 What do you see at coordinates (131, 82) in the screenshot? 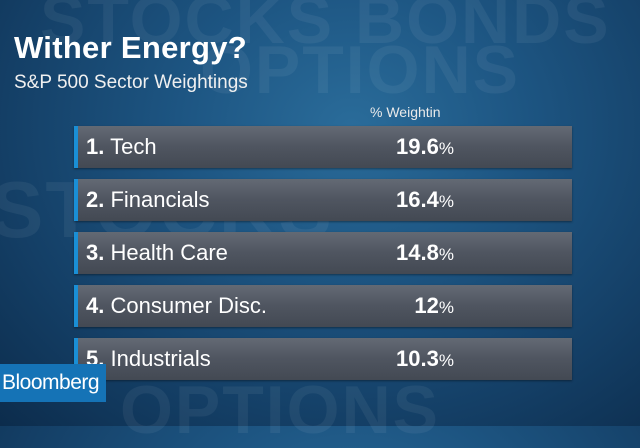
I see `chart-subtitle: S&P 500 Sector Weightings` at bounding box center [131, 82].